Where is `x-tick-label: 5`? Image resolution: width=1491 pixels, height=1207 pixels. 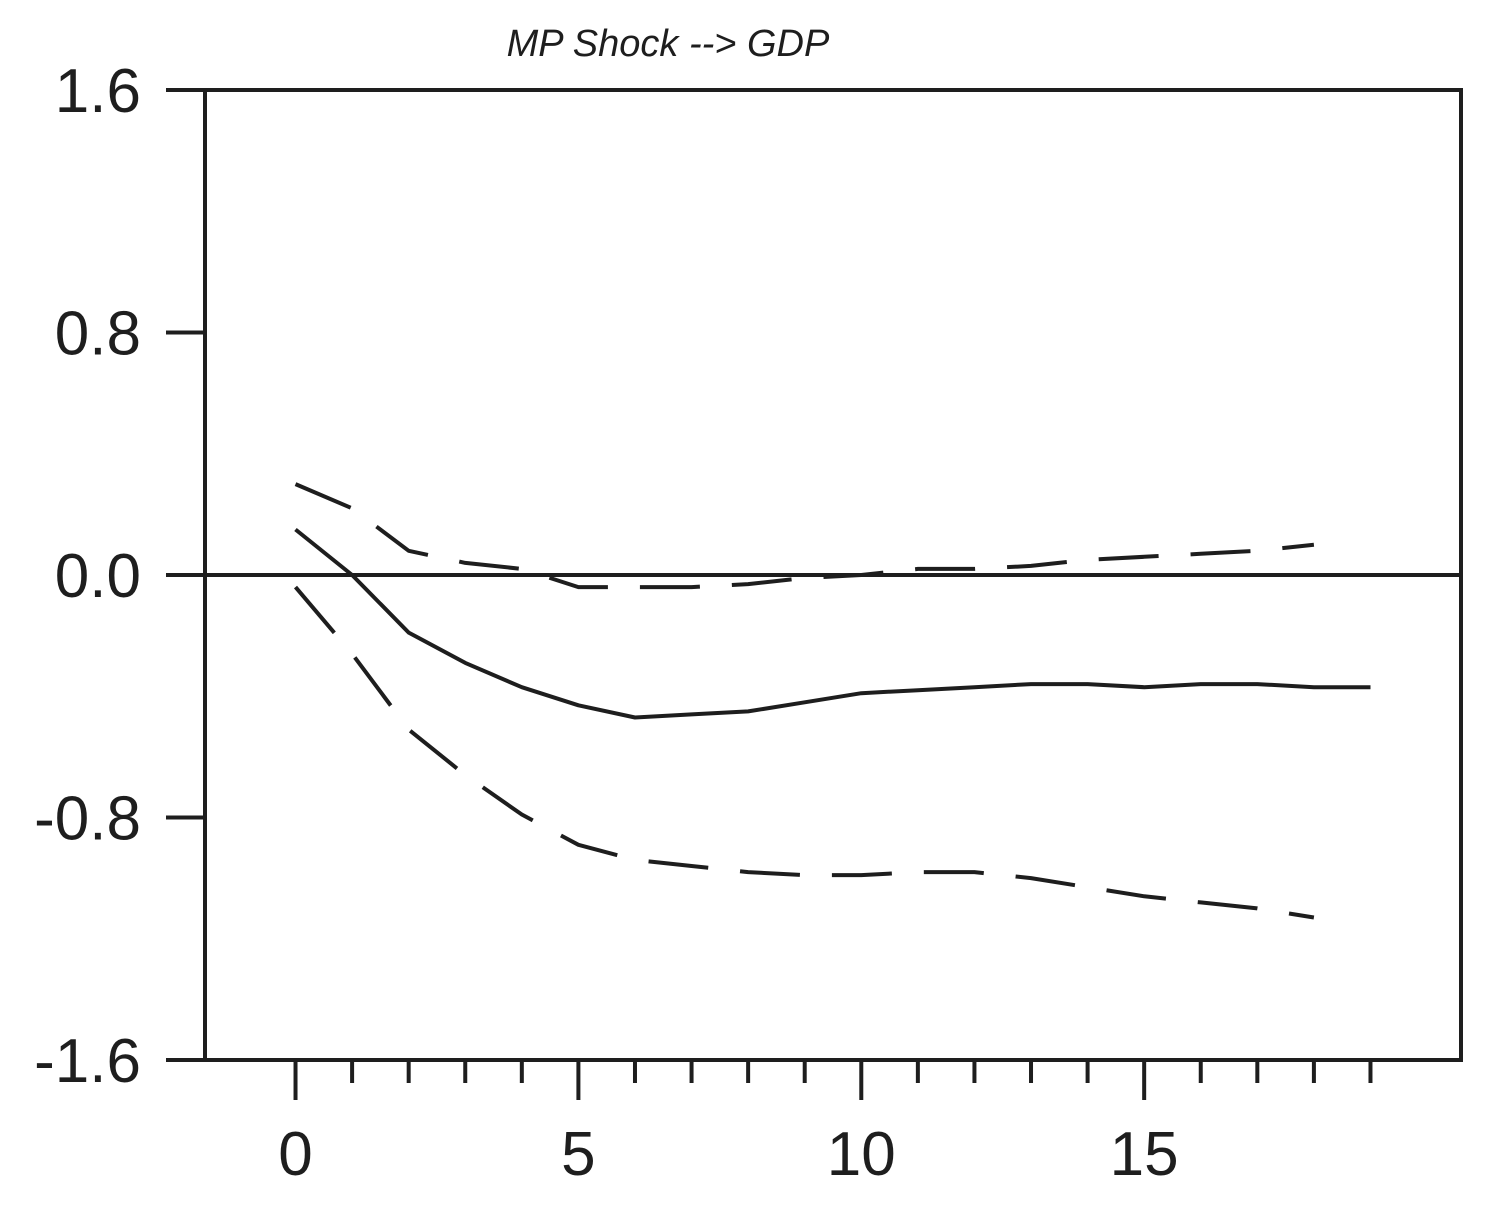 x-tick-label: 5 is located at coordinates (578, 1154).